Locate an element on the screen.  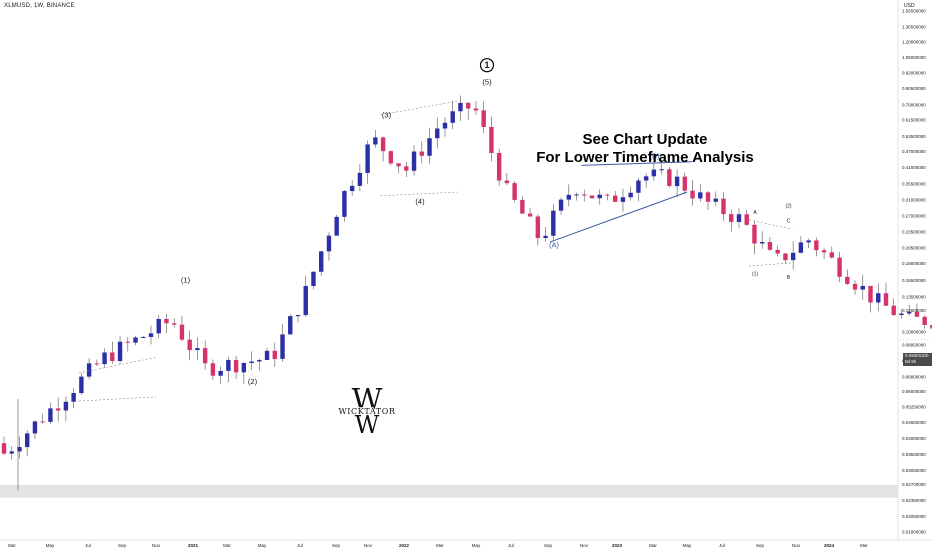
price-tick-label: 0.53500000 is located at coordinates (914, 136).